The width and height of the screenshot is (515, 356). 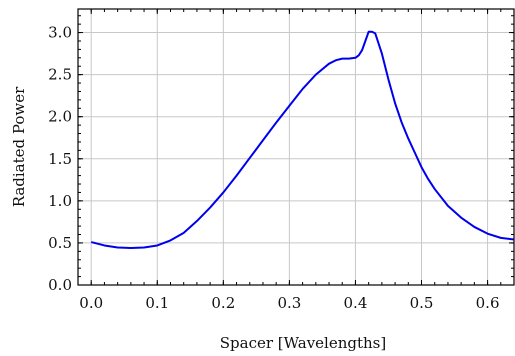 I want to click on x-tick-label: 0.6, so click(x=488, y=303).